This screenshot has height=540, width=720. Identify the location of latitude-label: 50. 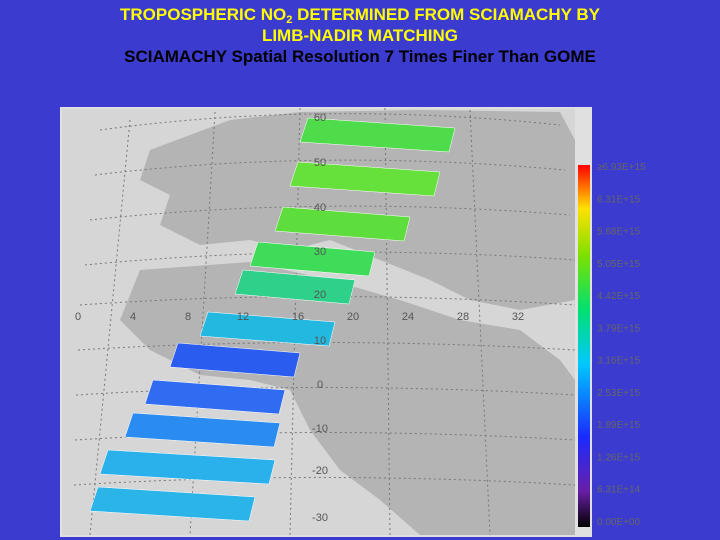
(320, 163).